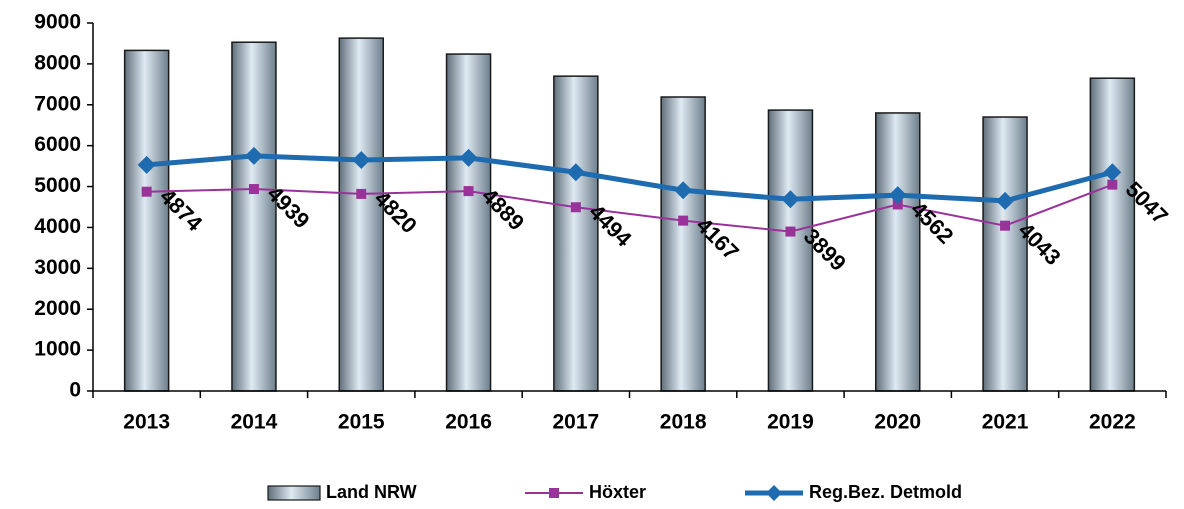 This screenshot has width=1184, height=509. I want to click on y-tick-label: 6000, so click(57, 144).